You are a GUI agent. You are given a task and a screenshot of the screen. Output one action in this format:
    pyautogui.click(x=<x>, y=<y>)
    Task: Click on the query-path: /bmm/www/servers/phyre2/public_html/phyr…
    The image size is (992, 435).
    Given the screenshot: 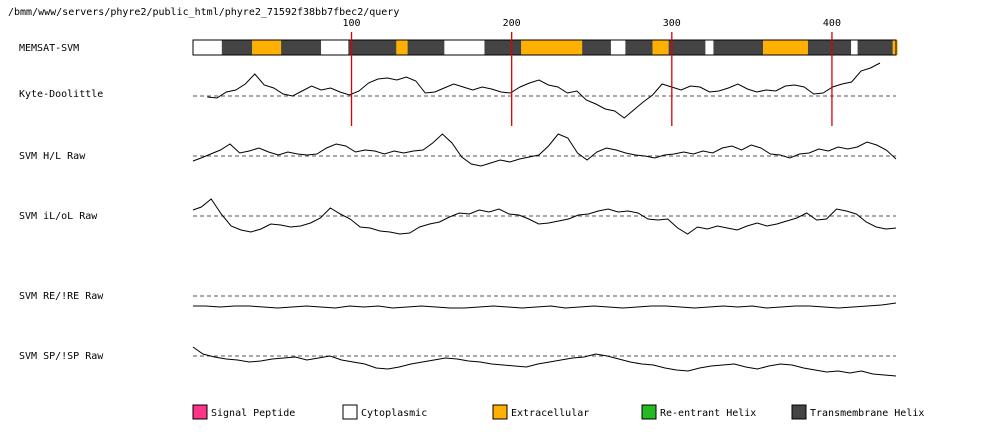 What is the action you would take?
    pyautogui.click(x=203, y=12)
    